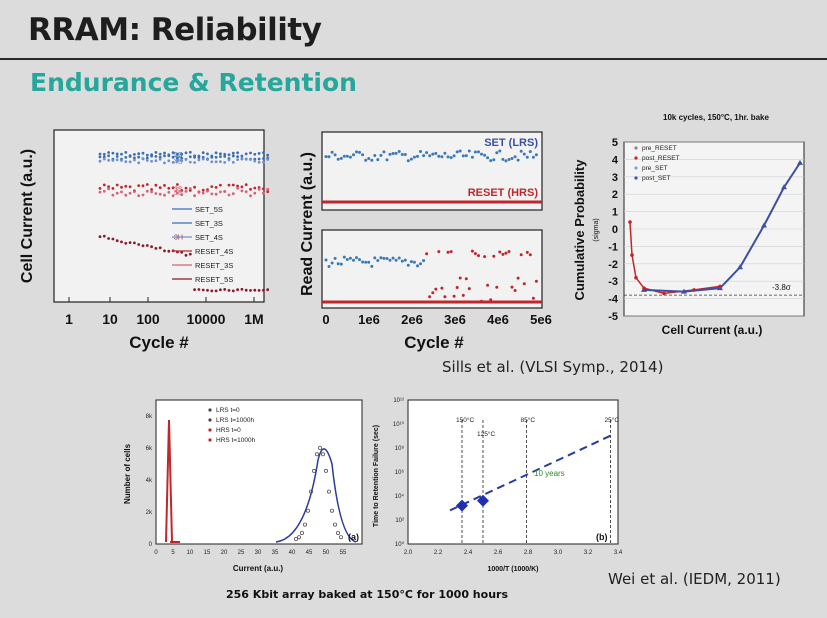 This screenshot has height=618, width=827. Describe the element at coordinates (558, 553) in the screenshot. I see `x-tick-label: 3.0` at that location.